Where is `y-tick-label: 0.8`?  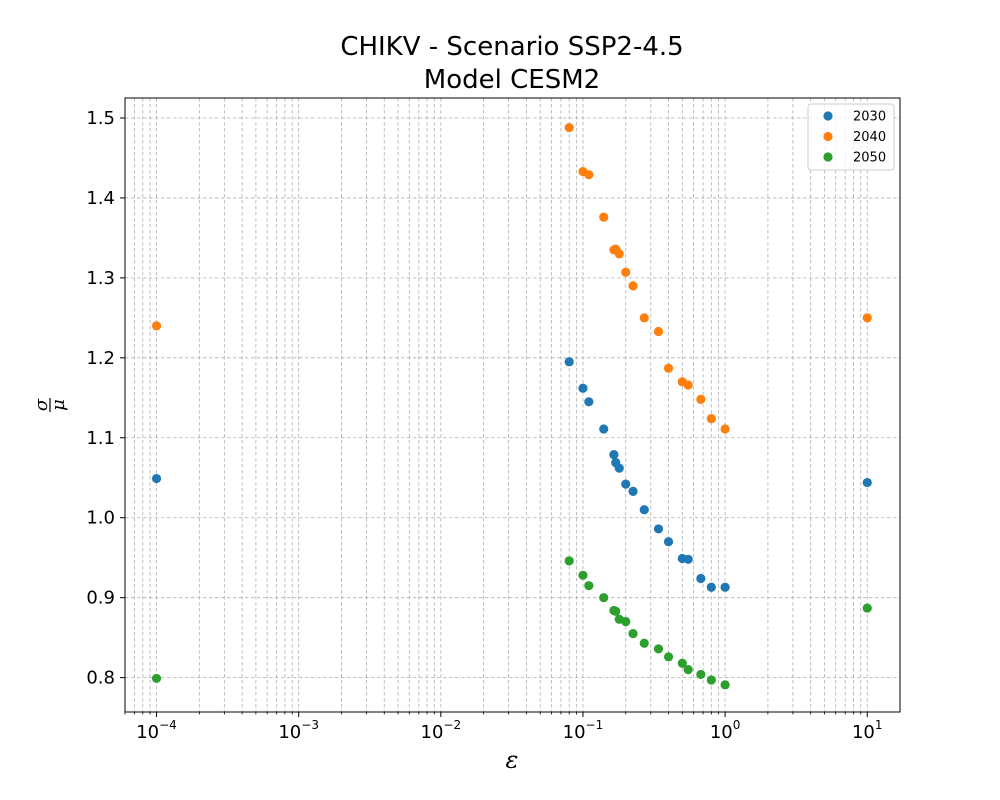 y-tick-label: 0.8 is located at coordinates (100, 678).